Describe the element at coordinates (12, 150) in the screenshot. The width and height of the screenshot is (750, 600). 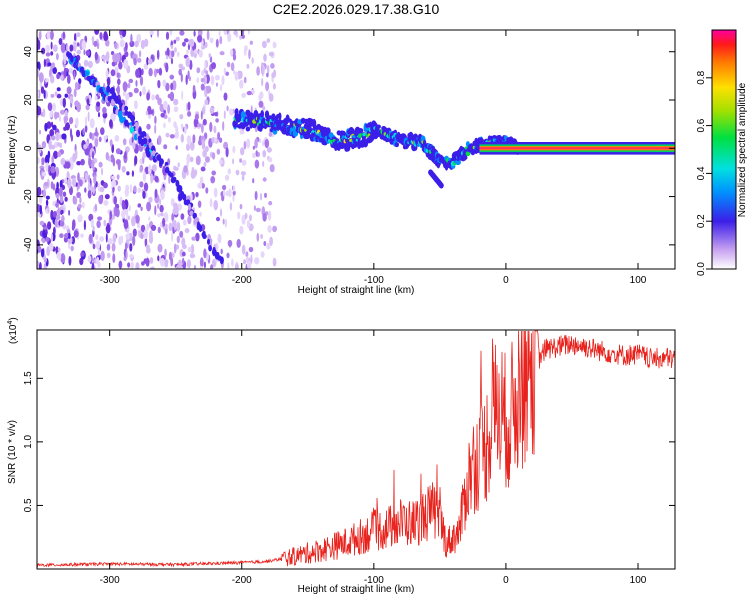
I see `spectrogram-y-axis-label: Frequency (Hz)` at that location.